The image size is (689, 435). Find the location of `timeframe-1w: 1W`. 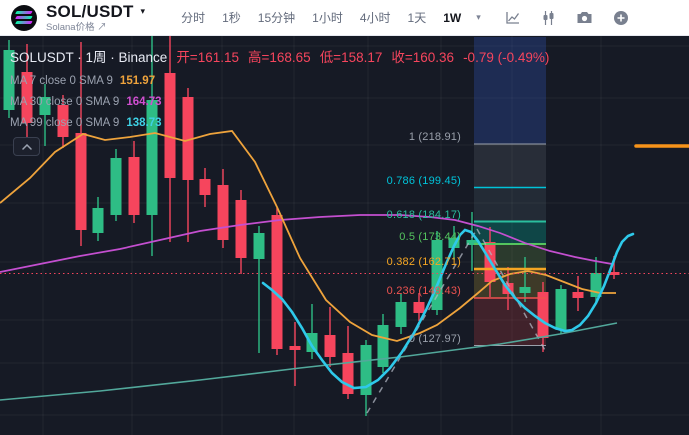

timeframe-1w: 1W is located at coordinates (452, 17).